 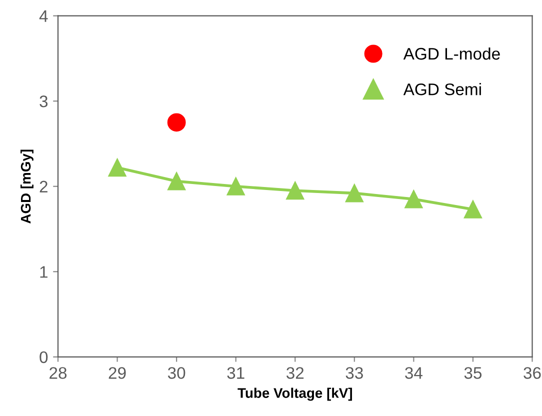 I want to click on y-tick-label: 1, so click(x=44, y=272).